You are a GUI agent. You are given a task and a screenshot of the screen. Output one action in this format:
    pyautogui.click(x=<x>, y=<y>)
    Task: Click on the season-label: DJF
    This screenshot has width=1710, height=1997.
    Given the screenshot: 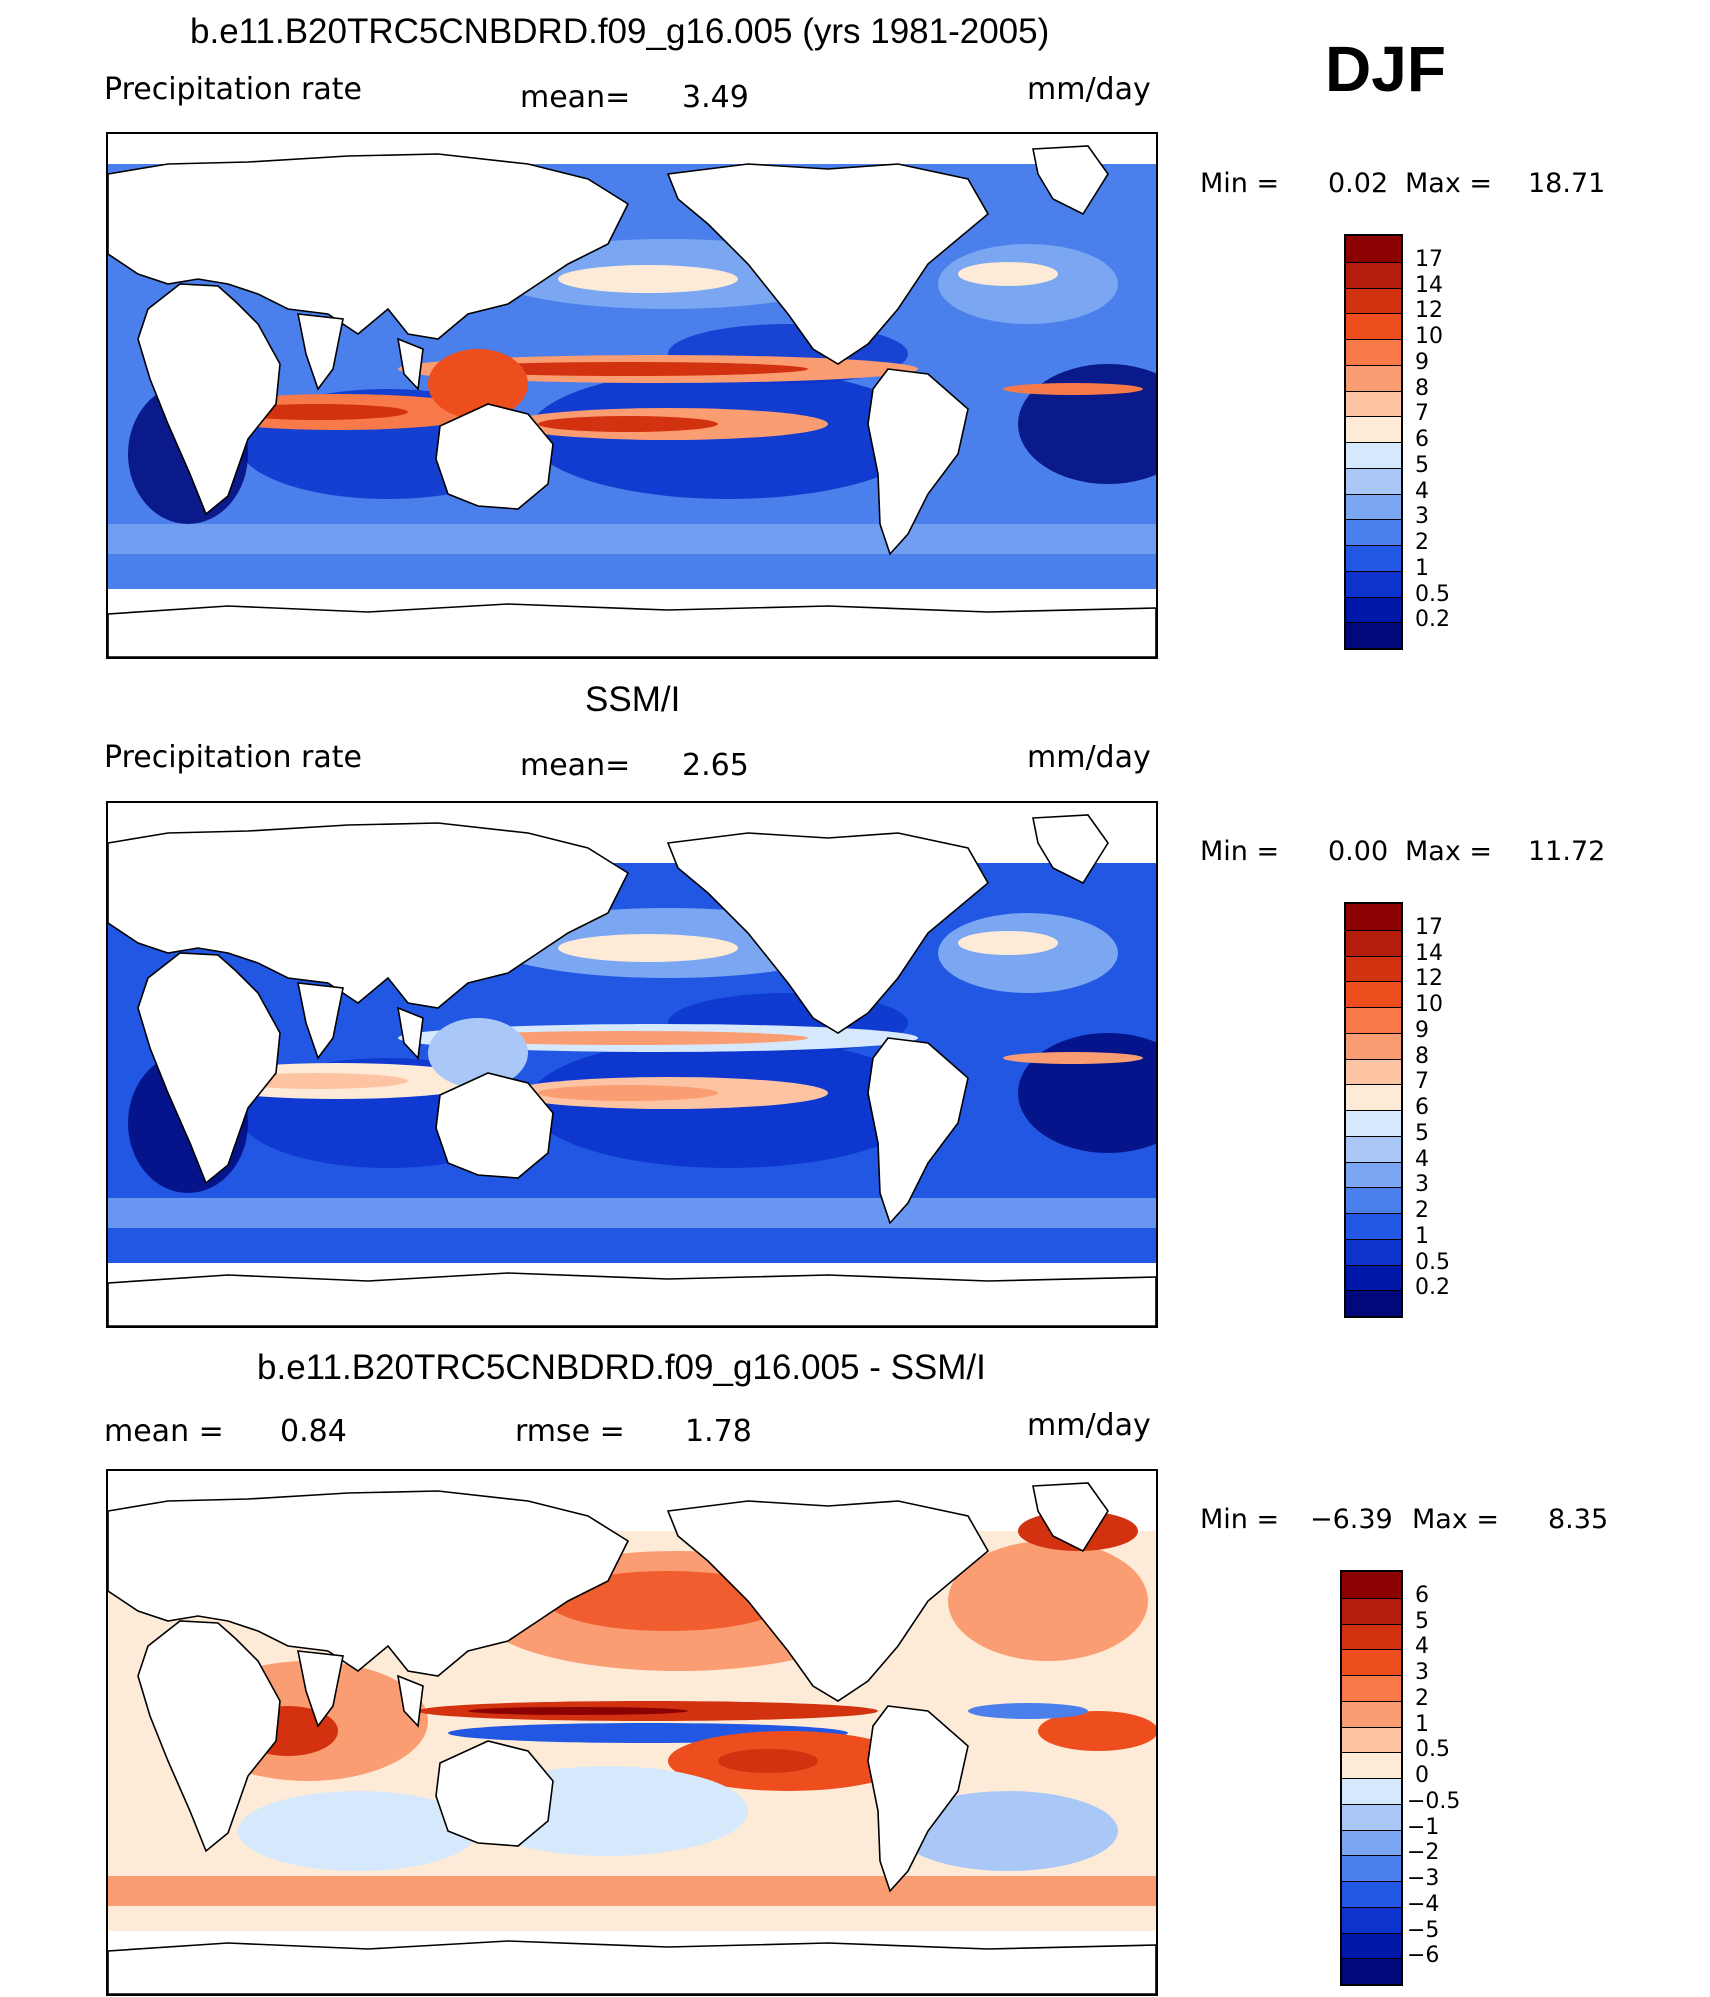 What is the action you would take?
    pyautogui.click(x=1385, y=69)
    